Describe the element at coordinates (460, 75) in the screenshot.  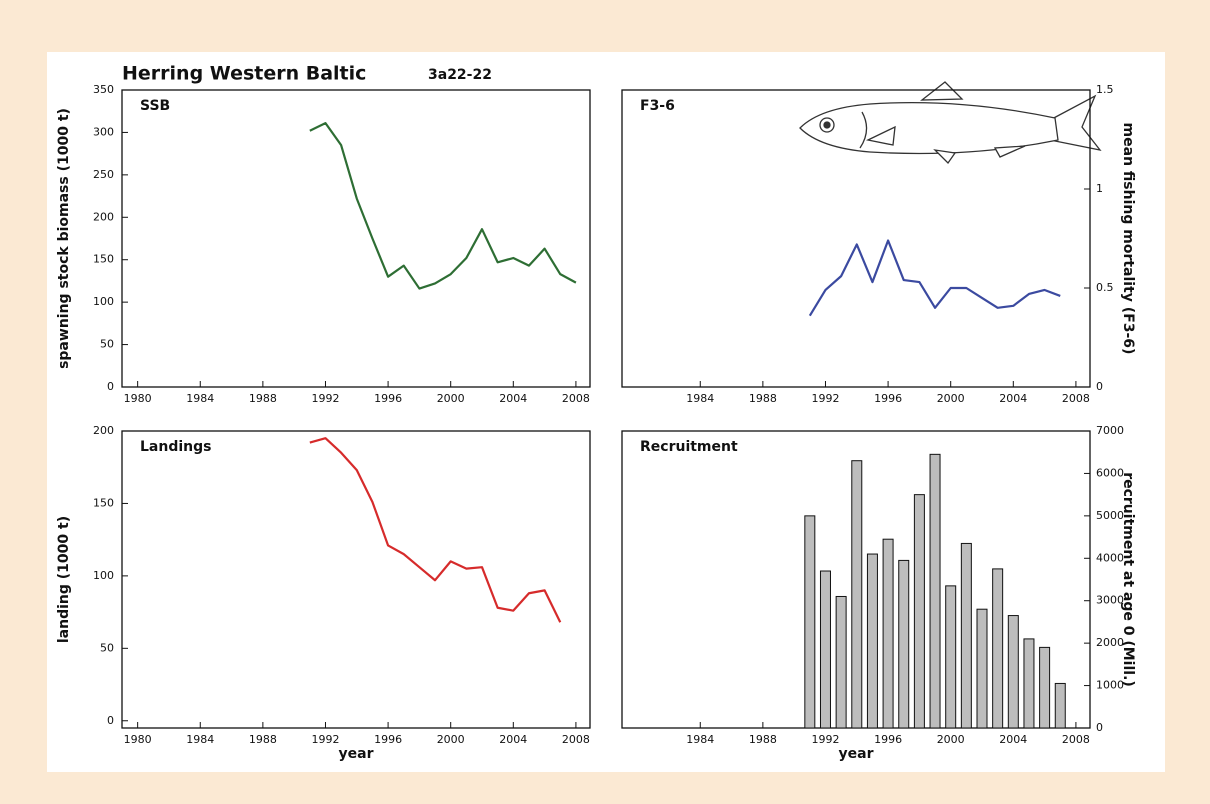
I see `header-subtitle: 3a22-22` at that location.